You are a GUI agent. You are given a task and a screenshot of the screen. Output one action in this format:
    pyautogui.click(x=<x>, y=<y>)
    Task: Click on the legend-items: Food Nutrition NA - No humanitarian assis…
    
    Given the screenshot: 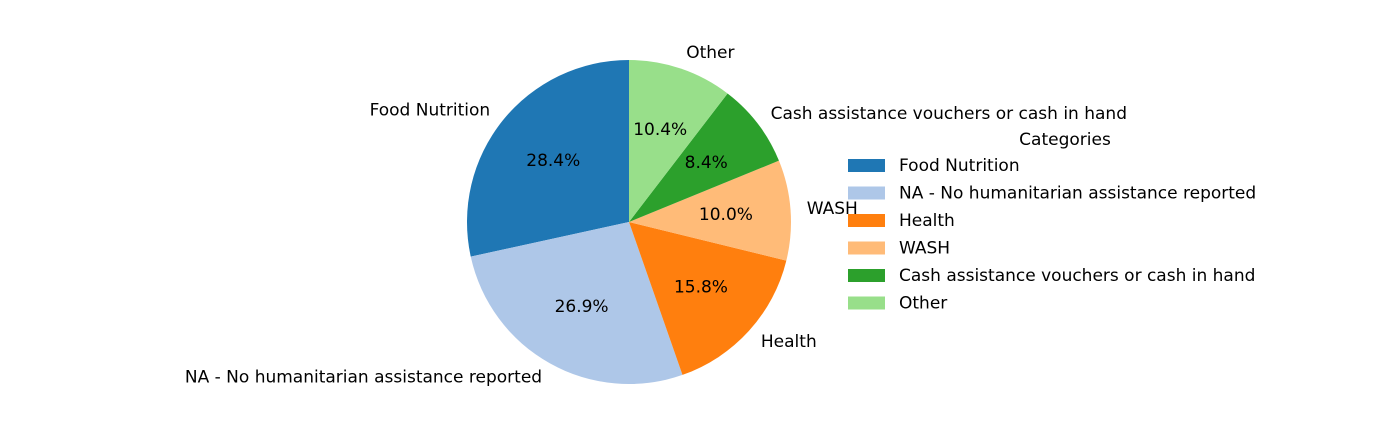 What is the action you would take?
    pyautogui.click(x=1052, y=235)
    